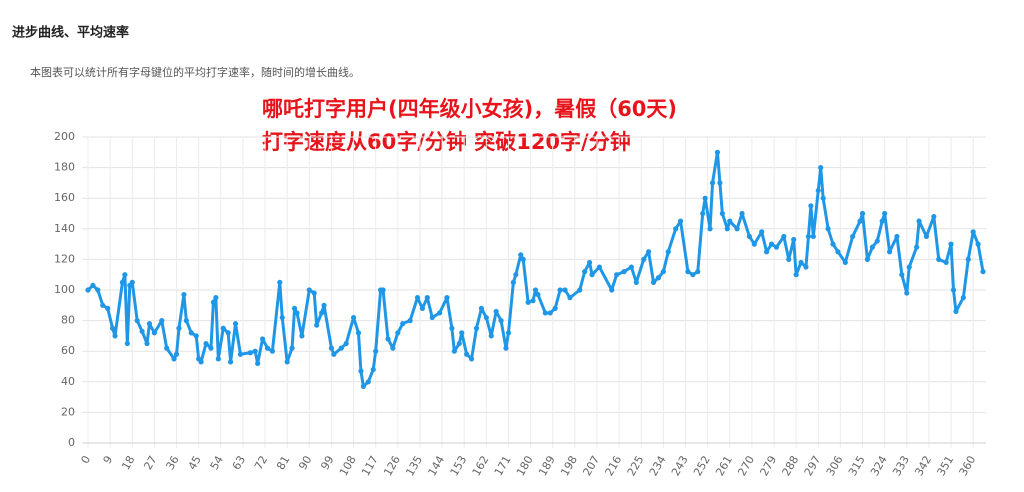 The width and height of the screenshot is (1024, 492). What do you see at coordinates (569, 466) in the screenshot?
I see `x-tick-label: 198` at bounding box center [569, 466].